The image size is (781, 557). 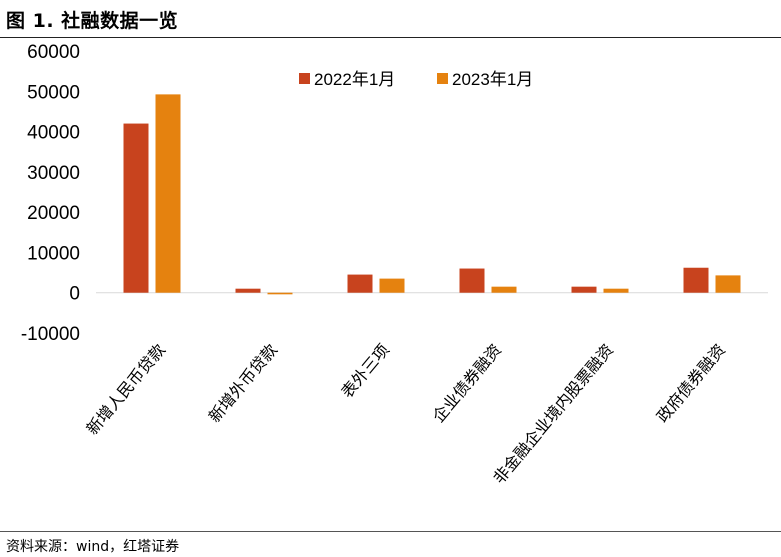 I want to click on title-rule, so click(x=390, y=37).